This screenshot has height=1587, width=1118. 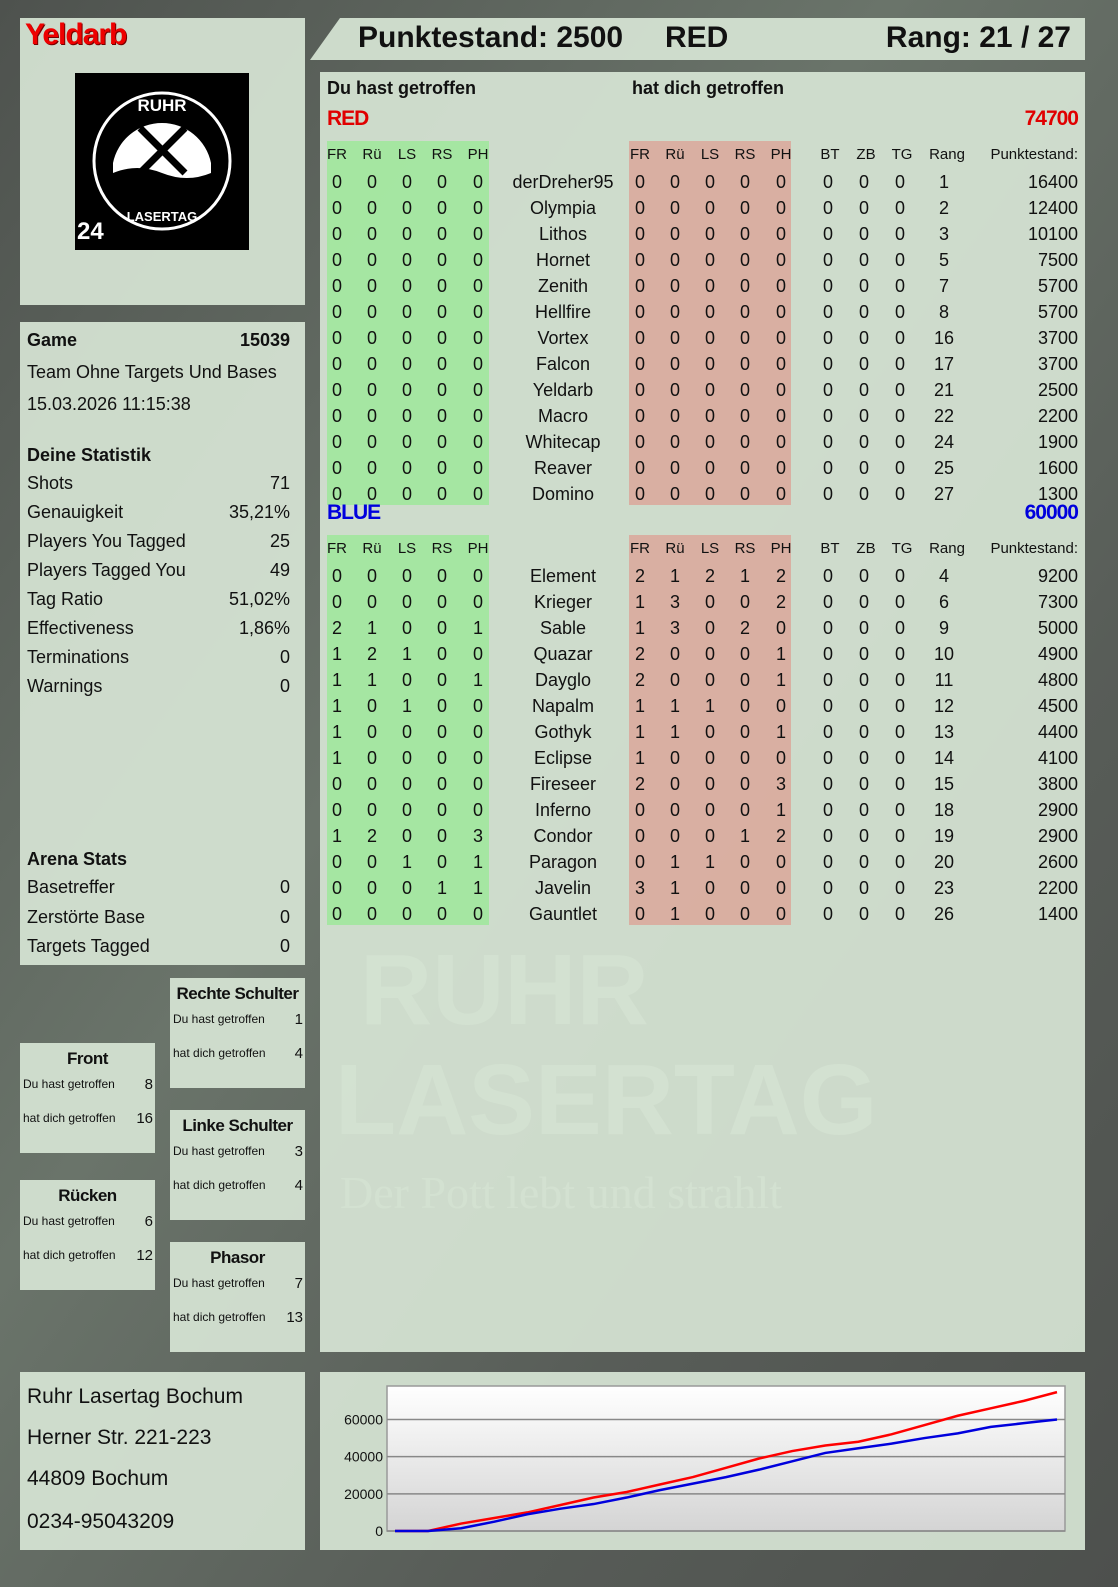 What do you see at coordinates (1057, 706) in the screenshot?
I see `player-score: 4500` at bounding box center [1057, 706].